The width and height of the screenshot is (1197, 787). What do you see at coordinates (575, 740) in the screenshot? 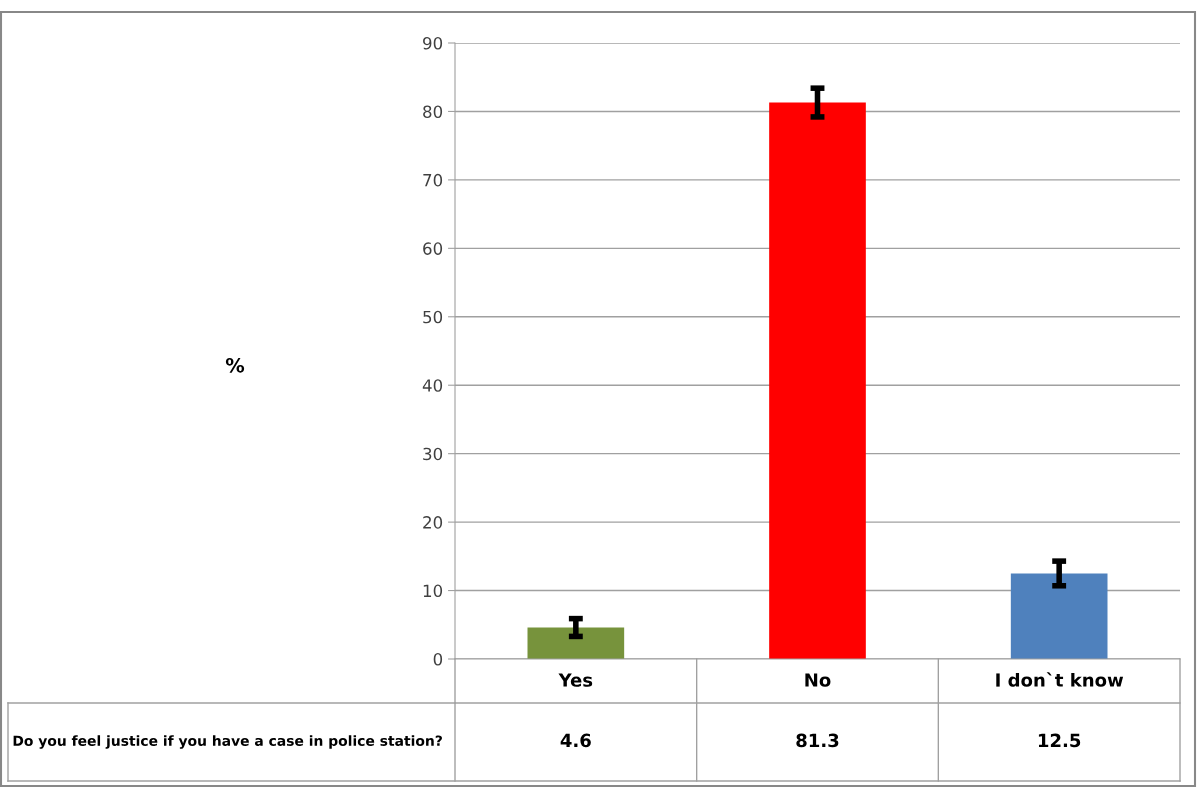
I see `data-label: 4.6` at bounding box center [575, 740].